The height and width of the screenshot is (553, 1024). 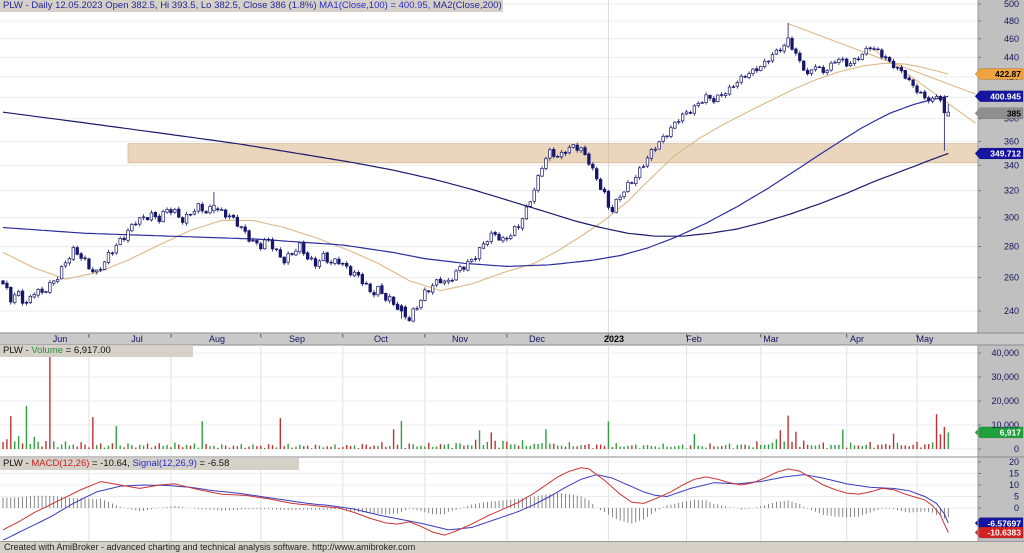 What do you see at coordinates (999, 113) in the screenshot?
I see `last-price-badge-shape` at bounding box center [999, 113].